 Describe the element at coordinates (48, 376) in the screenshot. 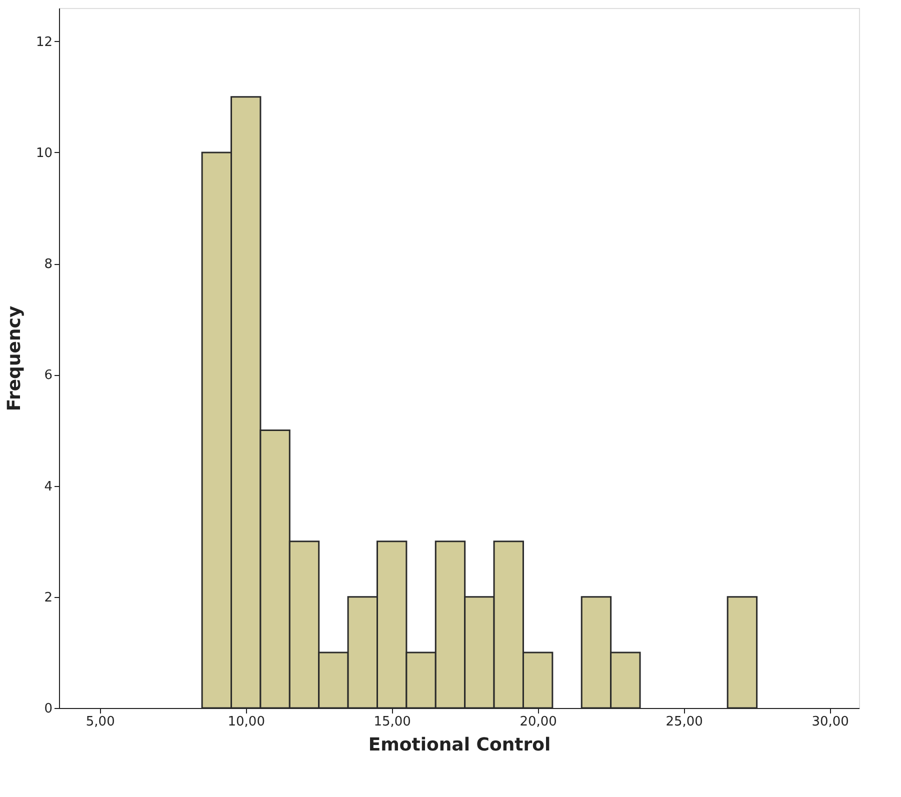

I see `y-tick-label: 6` at that location.